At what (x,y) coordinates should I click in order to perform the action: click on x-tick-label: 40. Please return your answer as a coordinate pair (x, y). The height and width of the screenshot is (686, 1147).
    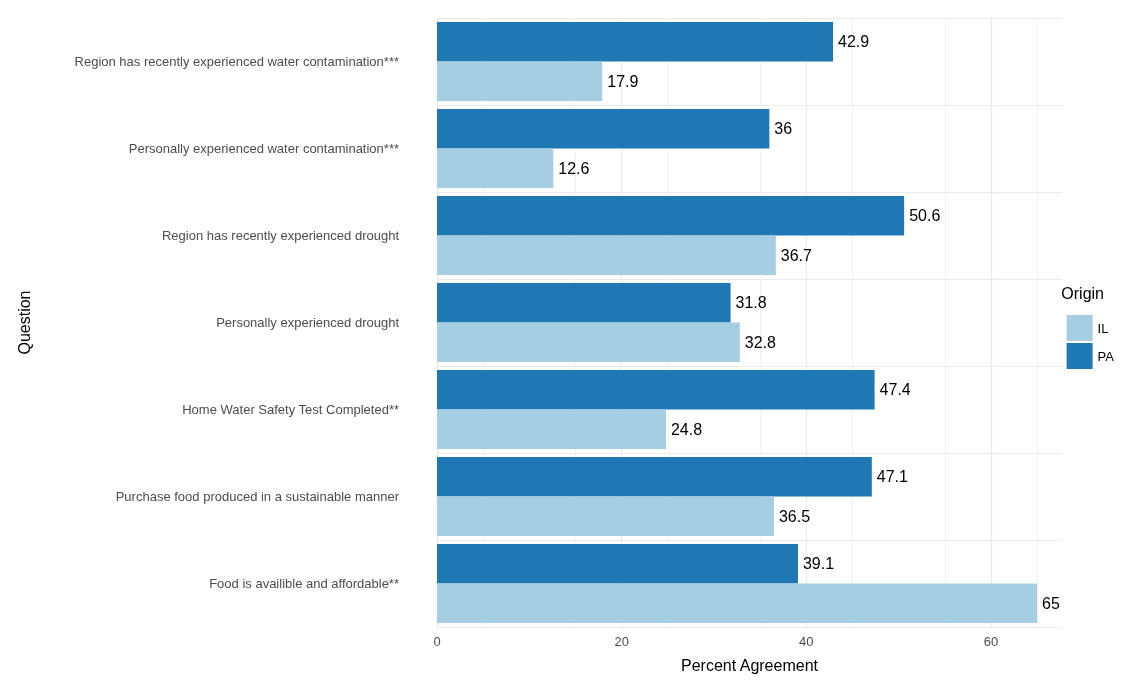
    Looking at the image, I should click on (806, 641).